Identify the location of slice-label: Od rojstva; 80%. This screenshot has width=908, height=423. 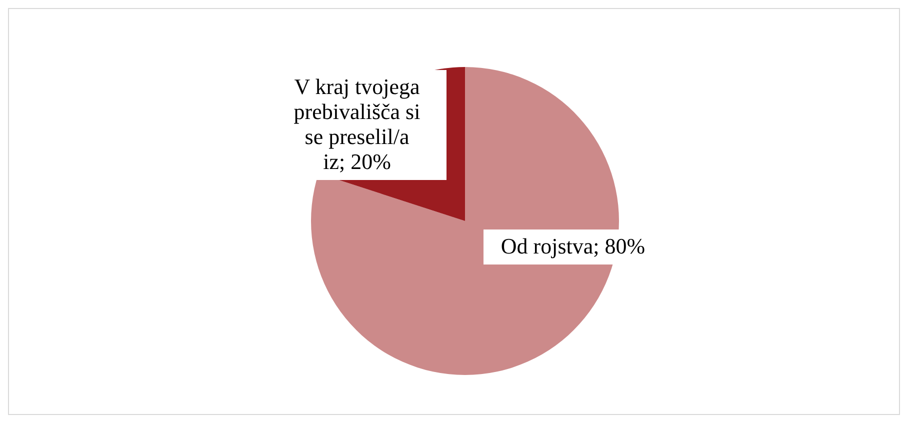
(573, 246).